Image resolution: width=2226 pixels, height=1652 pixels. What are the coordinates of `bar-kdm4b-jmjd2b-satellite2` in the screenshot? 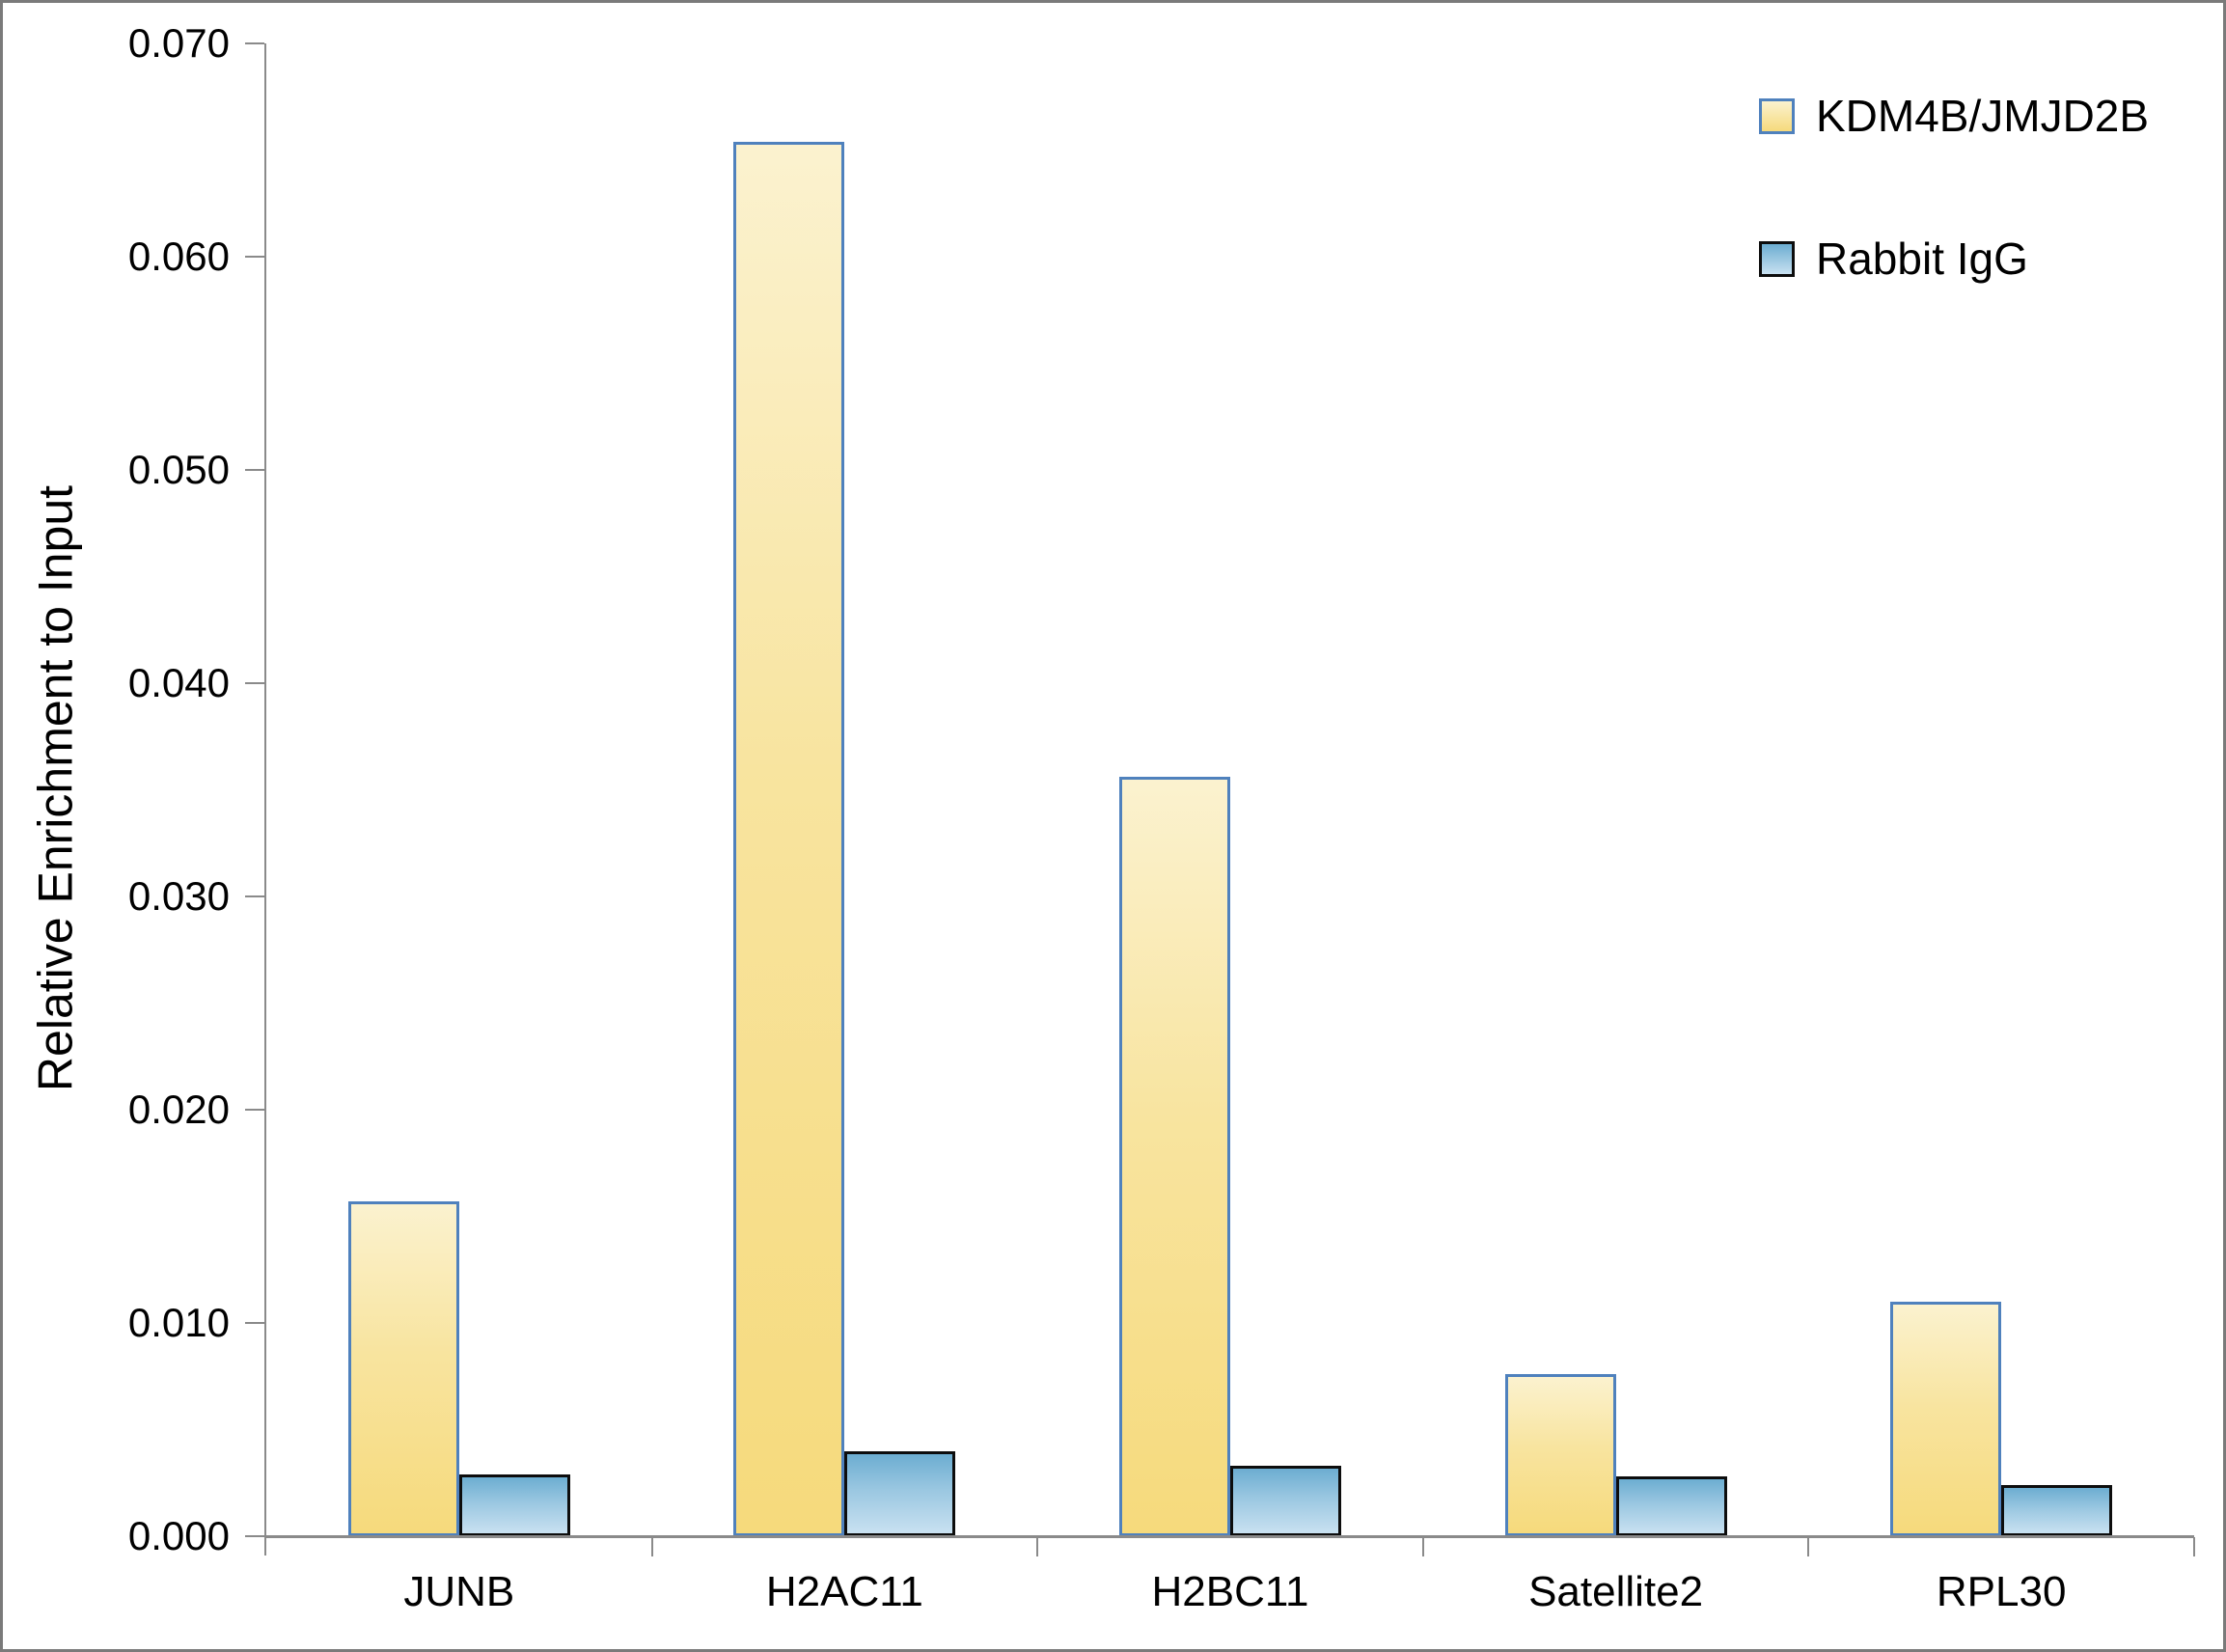 It's located at (1560, 1455).